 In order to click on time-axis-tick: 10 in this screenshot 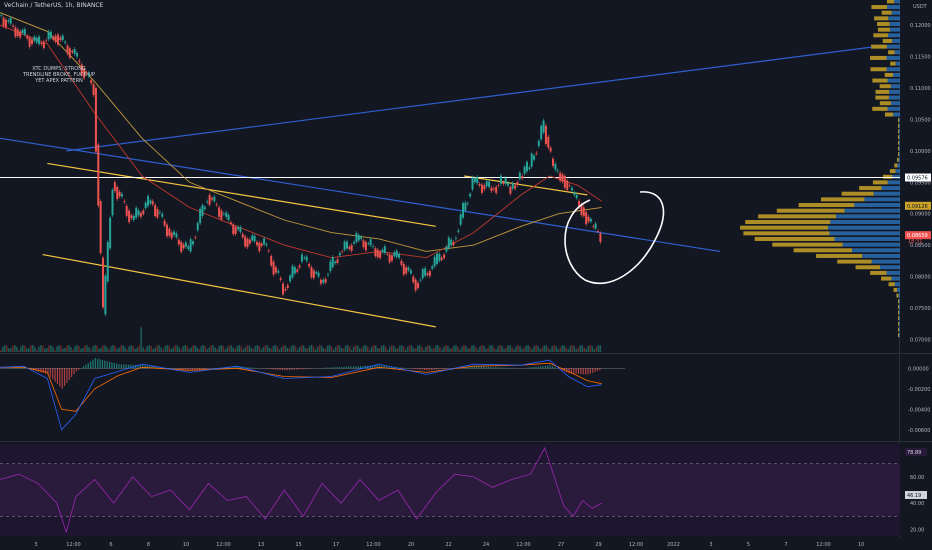, I will do `click(861, 545)`.